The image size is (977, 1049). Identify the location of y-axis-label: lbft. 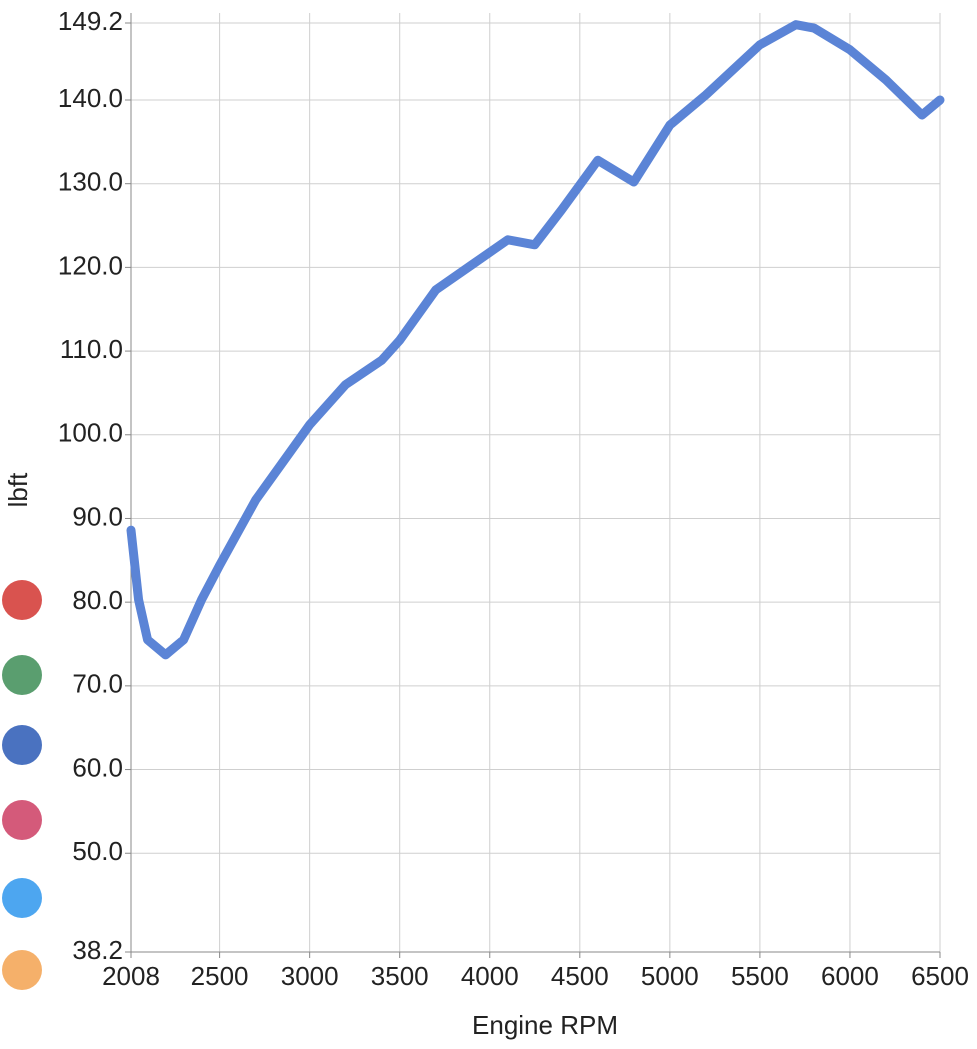
(18, 489).